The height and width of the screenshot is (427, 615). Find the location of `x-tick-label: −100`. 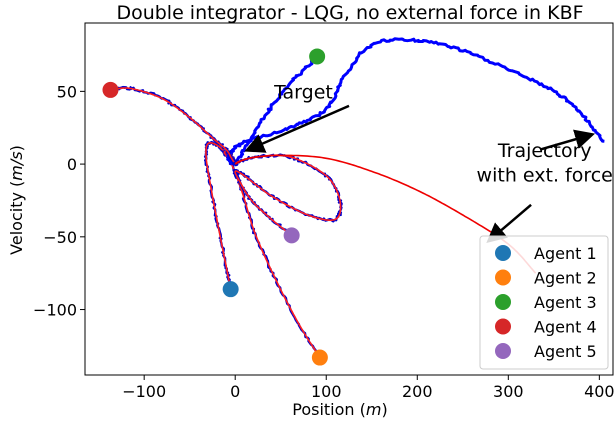

x-tick-label: −100 is located at coordinates (144, 391).